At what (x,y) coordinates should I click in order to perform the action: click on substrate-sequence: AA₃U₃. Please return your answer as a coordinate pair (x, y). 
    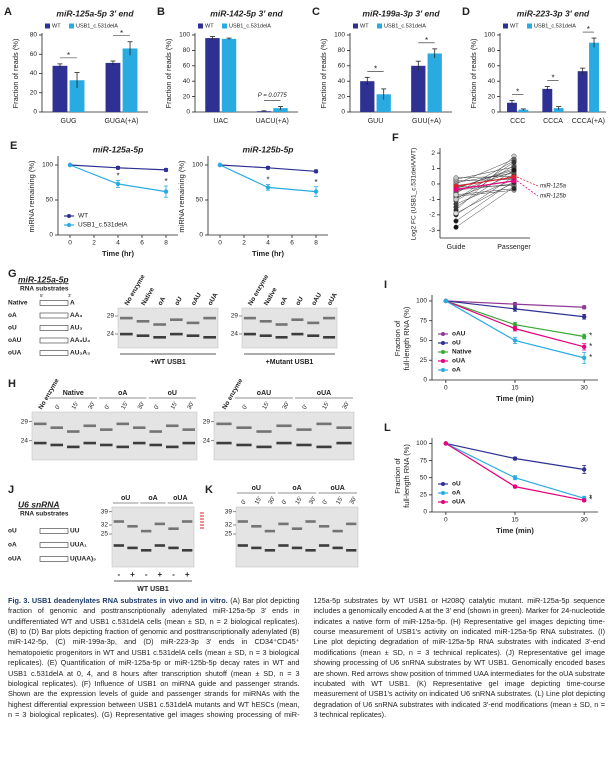
    Looking at the image, I should click on (80, 340).